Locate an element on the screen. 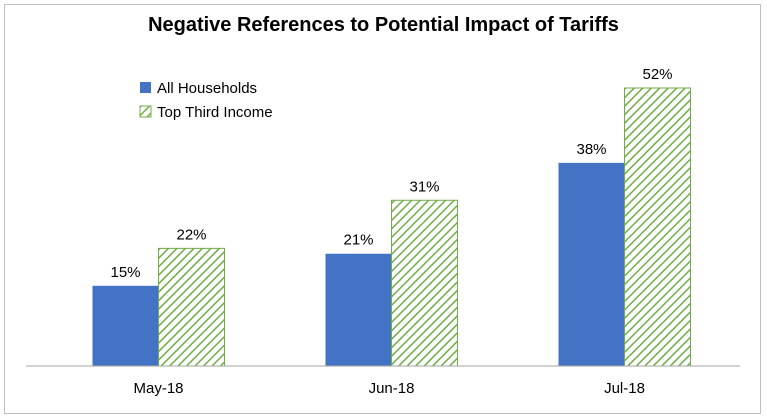  data-label: 15% is located at coordinates (125, 272).